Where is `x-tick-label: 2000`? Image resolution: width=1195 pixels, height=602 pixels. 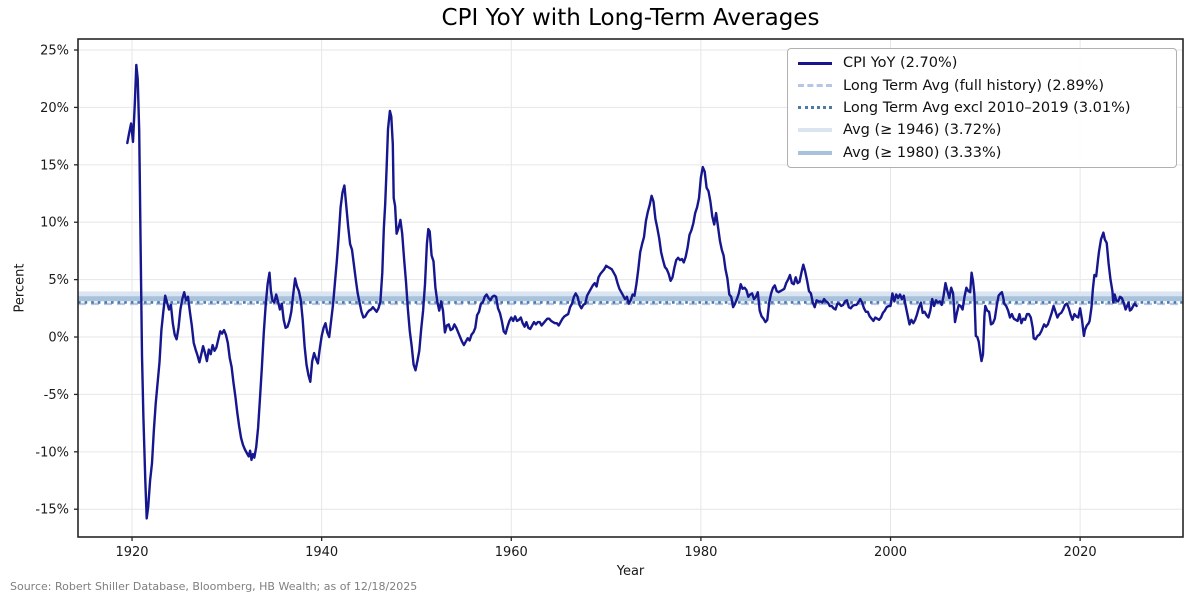 x-tick-label: 2000 is located at coordinates (890, 552).